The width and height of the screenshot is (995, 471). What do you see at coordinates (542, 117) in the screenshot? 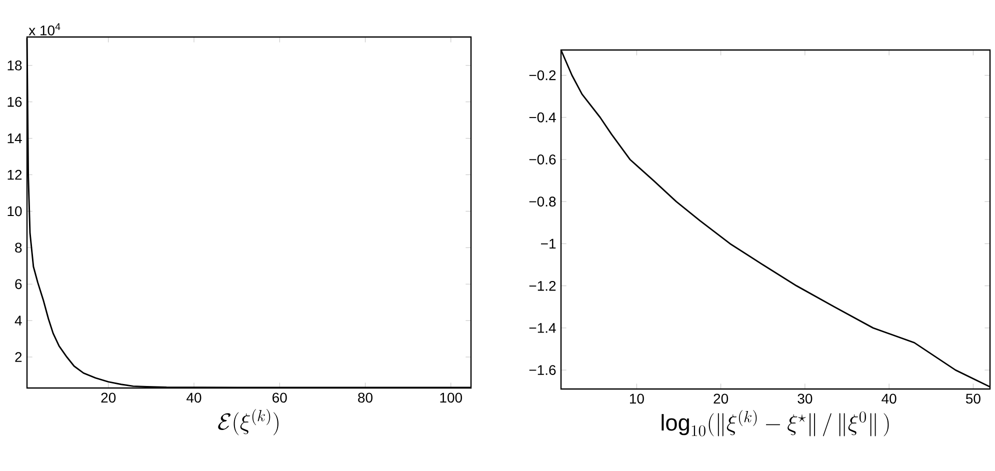
I see `y-tick-label: −0.4` at bounding box center [542, 117].